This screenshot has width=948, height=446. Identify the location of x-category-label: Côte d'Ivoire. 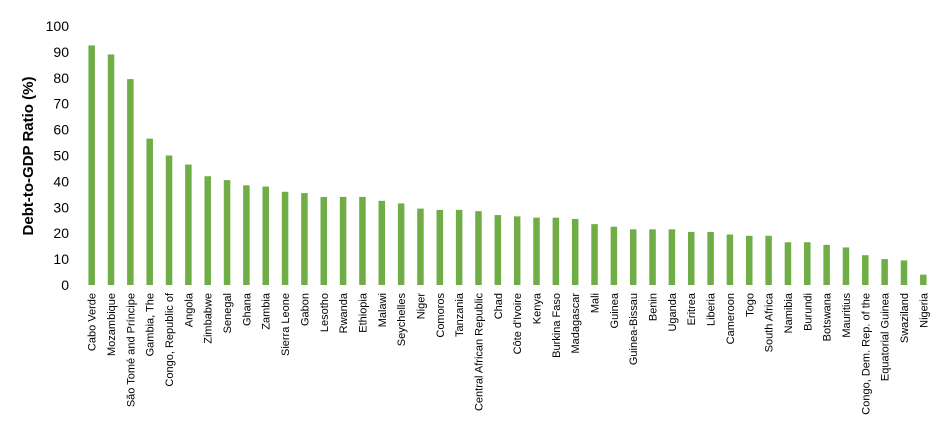
(518, 323).